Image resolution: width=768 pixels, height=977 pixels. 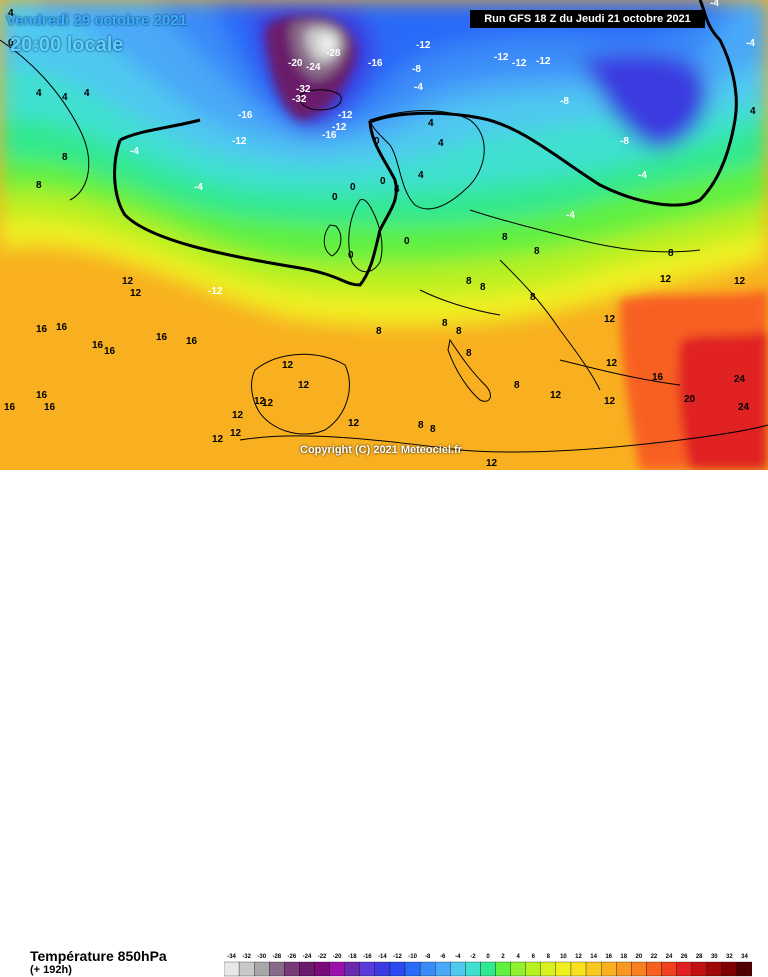 What do you see at coordinates (98, 956) in the screenshot?
I see `parameter-title: Température 850hPa` at bounding box center [98, 956].